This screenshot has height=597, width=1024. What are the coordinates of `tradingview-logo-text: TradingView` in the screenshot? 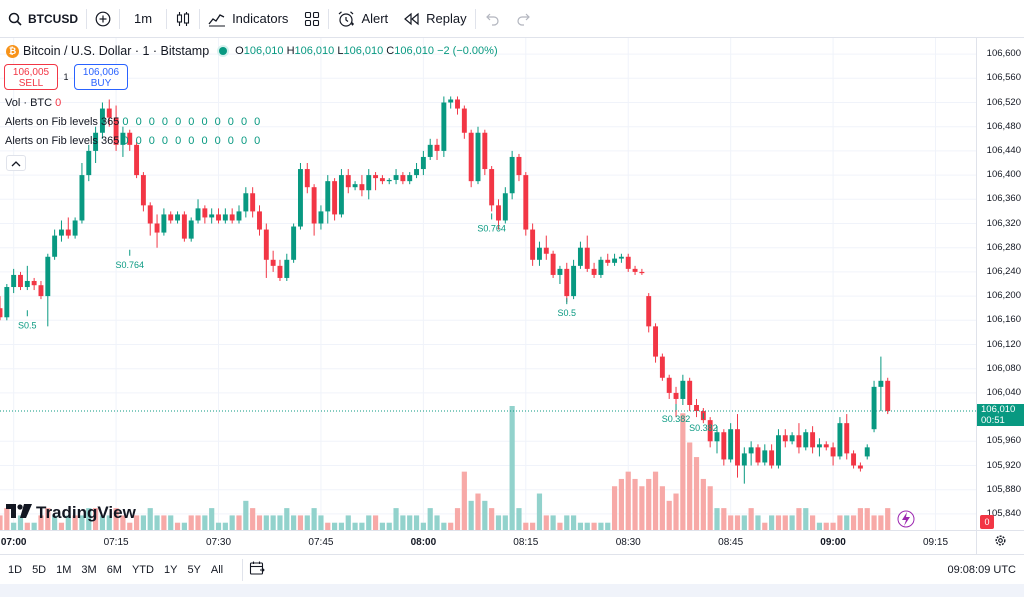 It's located at (86, 512).